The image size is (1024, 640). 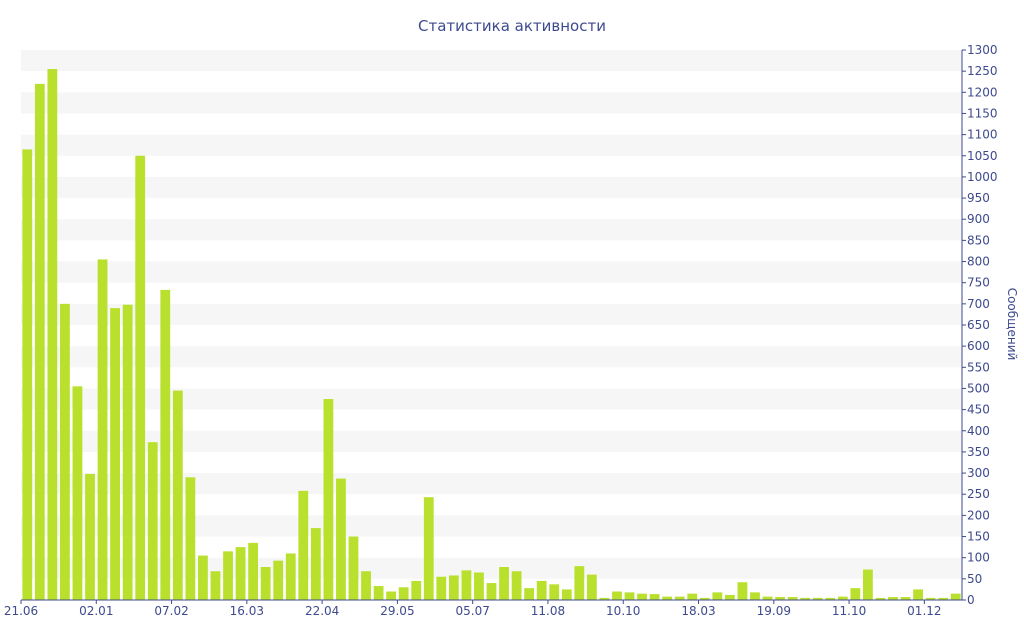 What do you see at coordinates (982, 135) in the screenshot?
I see `y-tick-label: 1100` at bounding box center [982, 135].